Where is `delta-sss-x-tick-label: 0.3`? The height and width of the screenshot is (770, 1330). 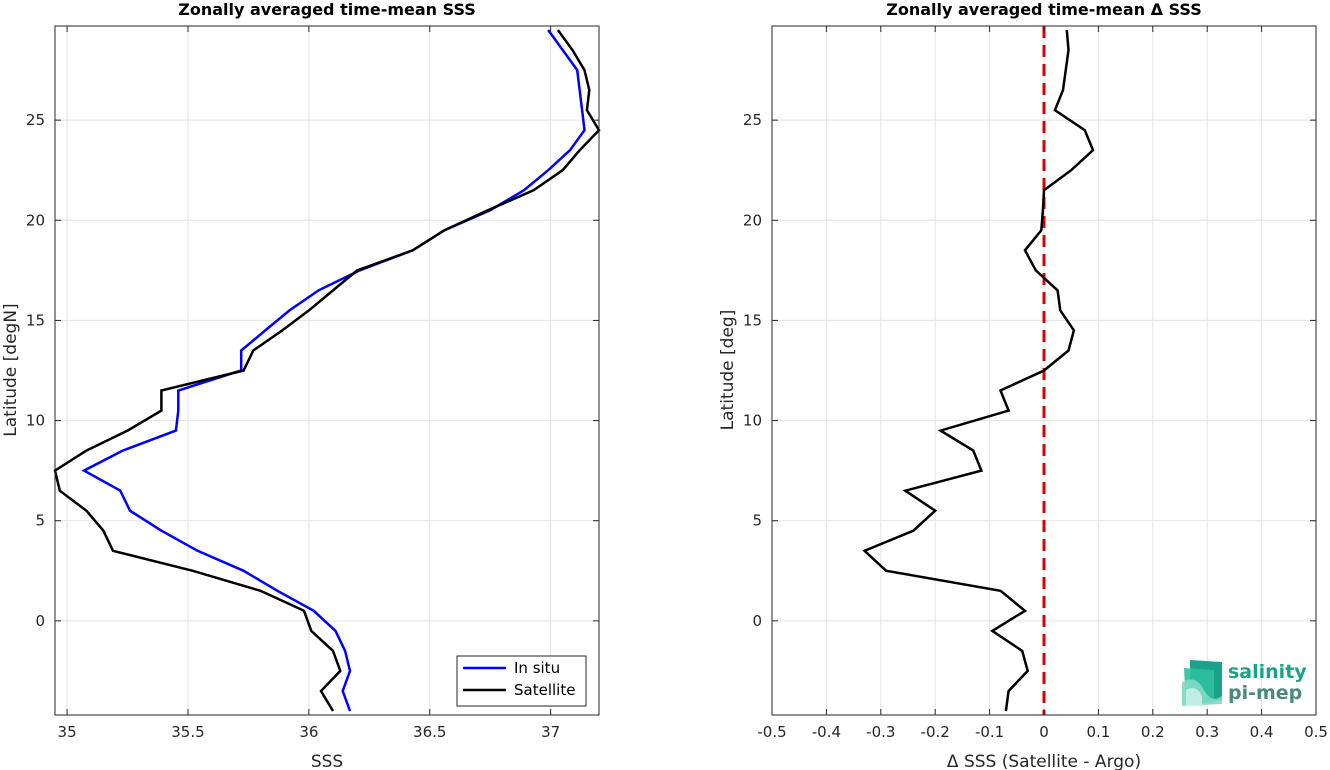
delta-sss-x-tick-label: 0.3 is located at coordinates (1207, 732).